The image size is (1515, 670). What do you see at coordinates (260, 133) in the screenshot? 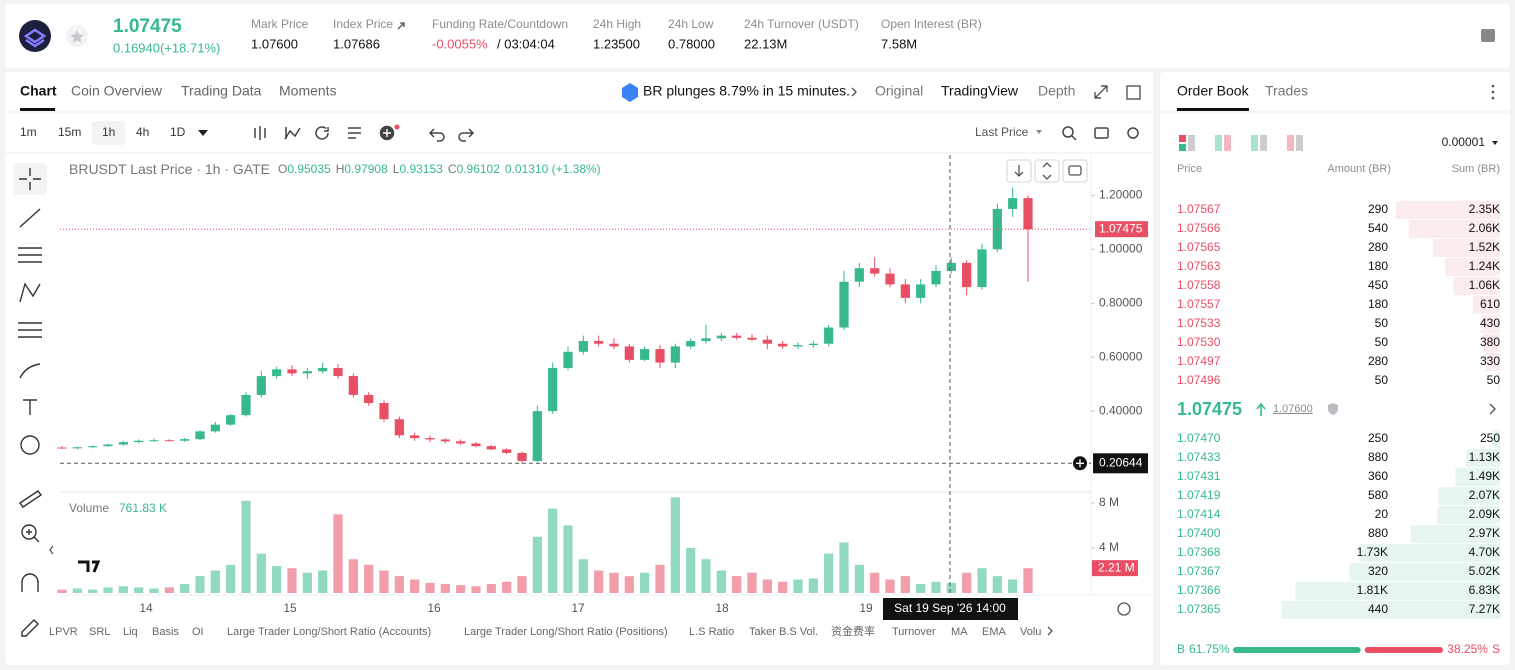
I see `candle-type-icon` at bounding box center [260, 133].